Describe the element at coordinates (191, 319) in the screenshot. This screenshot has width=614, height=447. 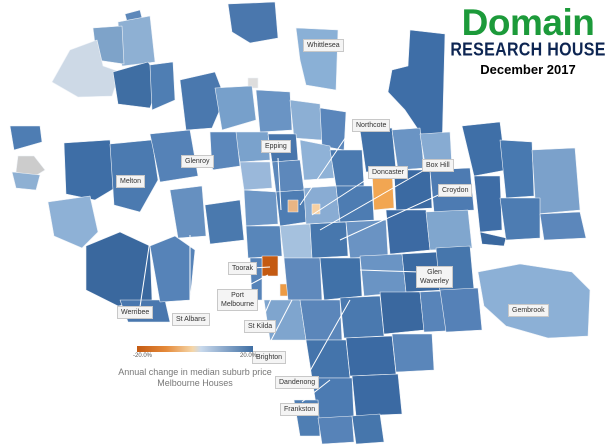
I see `label-st-albans: St Albans` at that location.